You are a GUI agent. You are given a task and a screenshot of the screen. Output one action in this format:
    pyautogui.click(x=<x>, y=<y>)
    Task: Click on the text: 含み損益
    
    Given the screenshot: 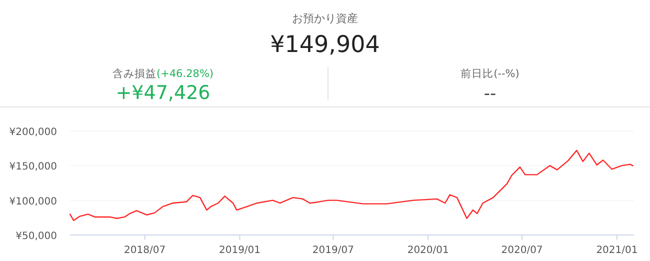 What is the action you would take?
    pyautogui.click(x=134, y=73)
    